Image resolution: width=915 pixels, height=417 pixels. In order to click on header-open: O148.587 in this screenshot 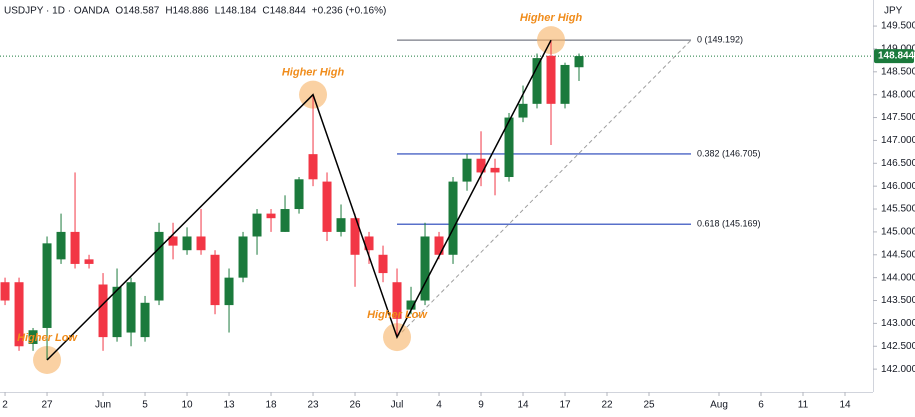, I will do `click(137, 11)`.